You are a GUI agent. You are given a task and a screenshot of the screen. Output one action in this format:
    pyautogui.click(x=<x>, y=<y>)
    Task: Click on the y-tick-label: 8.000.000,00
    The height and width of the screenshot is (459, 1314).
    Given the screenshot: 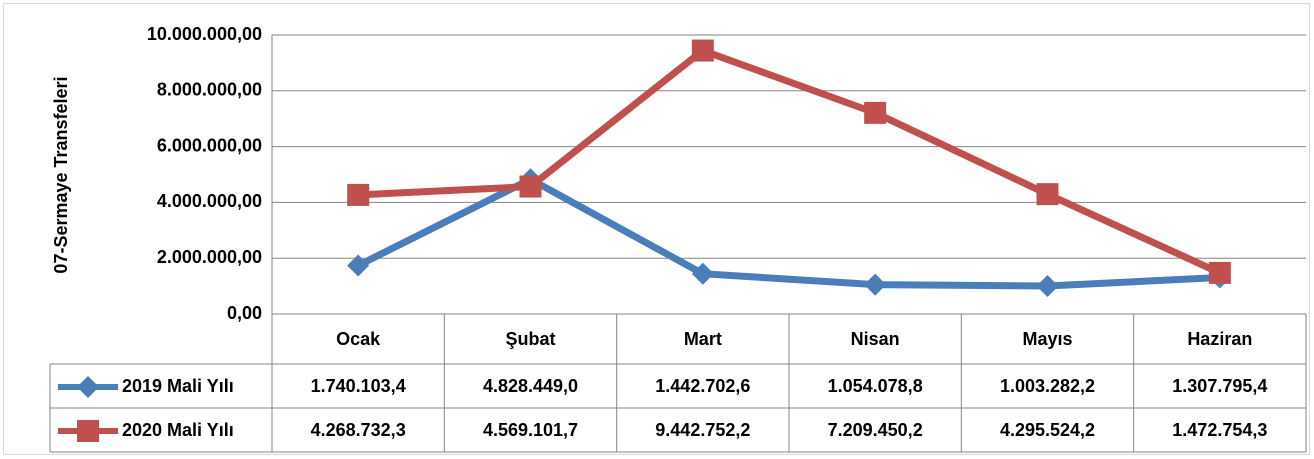 What is the action you would take?
    pyautogui.click(x=209, y=90)
    